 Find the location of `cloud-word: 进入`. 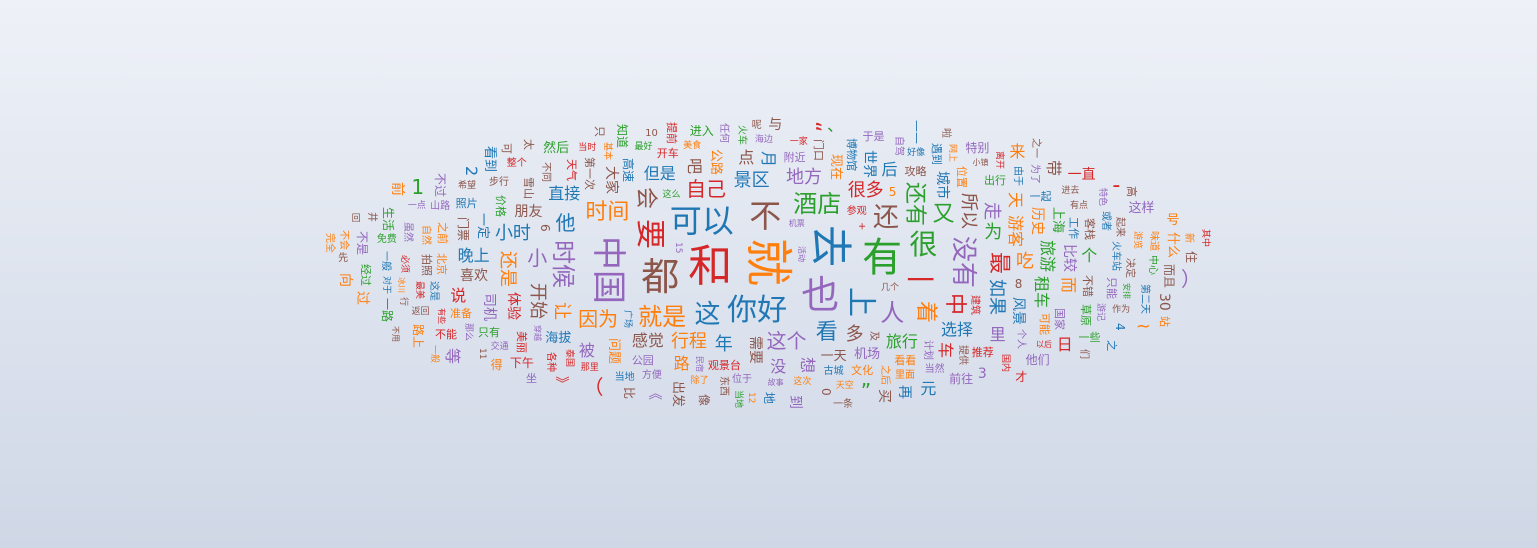

cloud-word: 进入 is located at coordinates (701, 130).